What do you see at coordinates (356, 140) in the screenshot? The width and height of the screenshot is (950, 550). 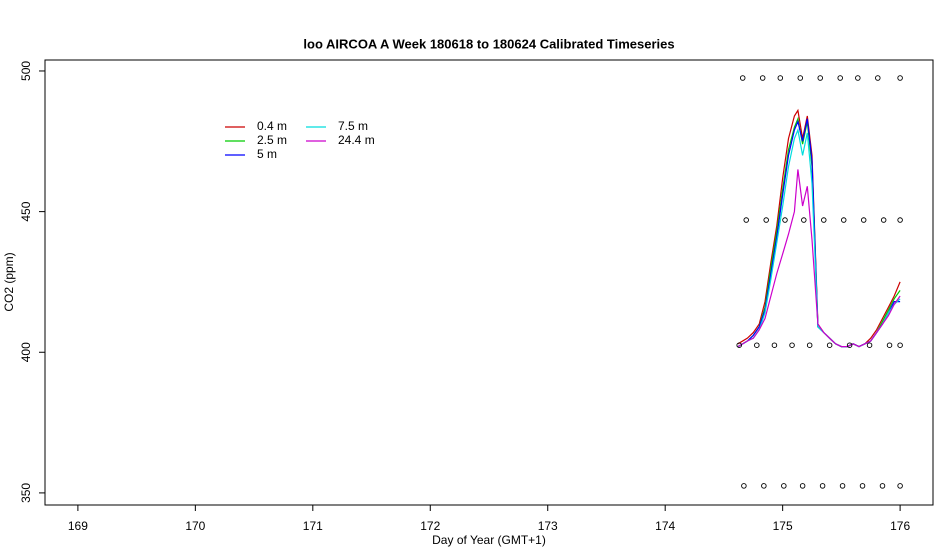 I see `legend-label: 24.4 m` at bounding box center [356, 140].